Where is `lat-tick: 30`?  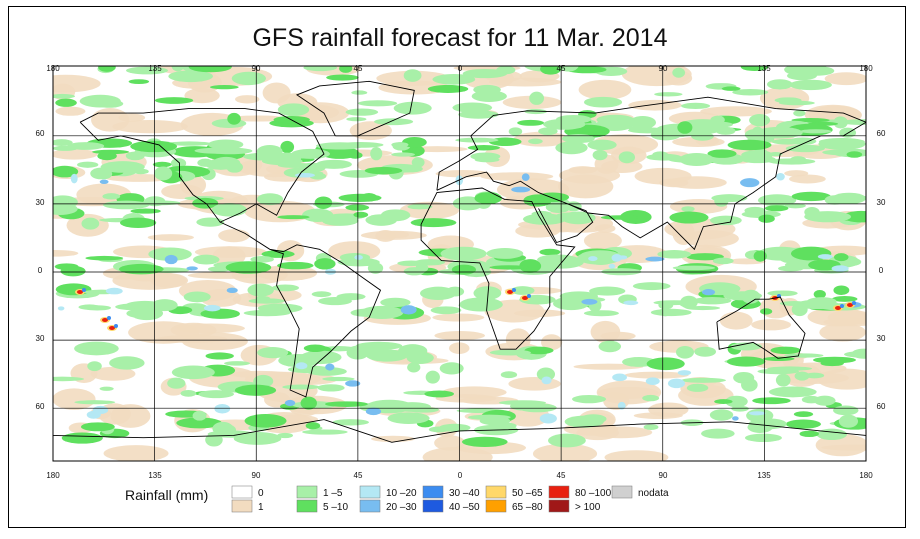
lat-tick: 30 is located at coordinates (40, 202).